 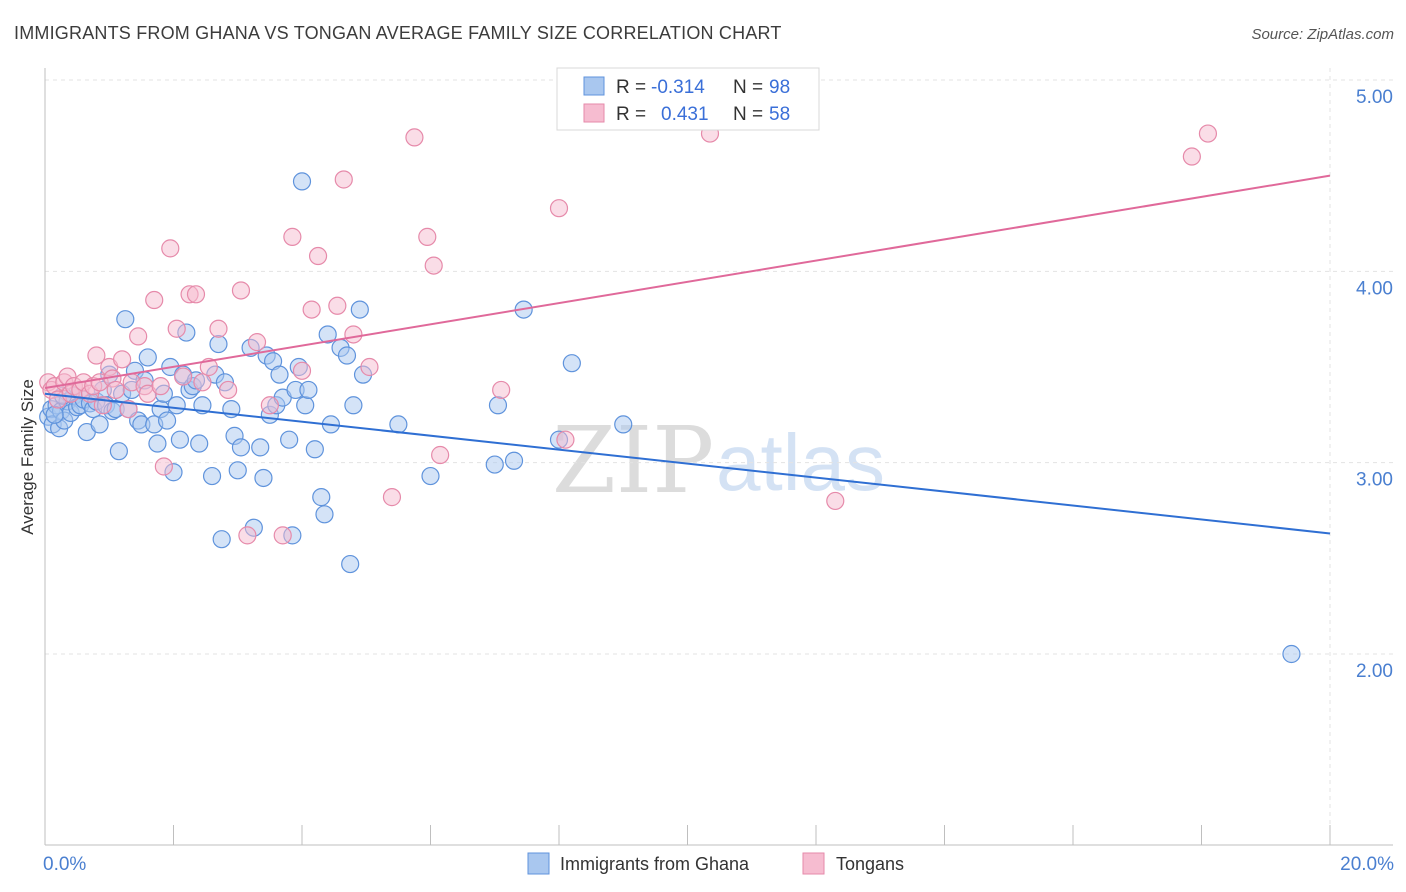 What do you see at coordinates (779, 87) in the screenshot?
I see `legend-n-value-ghana: 98` at bounding box center [779, 87].